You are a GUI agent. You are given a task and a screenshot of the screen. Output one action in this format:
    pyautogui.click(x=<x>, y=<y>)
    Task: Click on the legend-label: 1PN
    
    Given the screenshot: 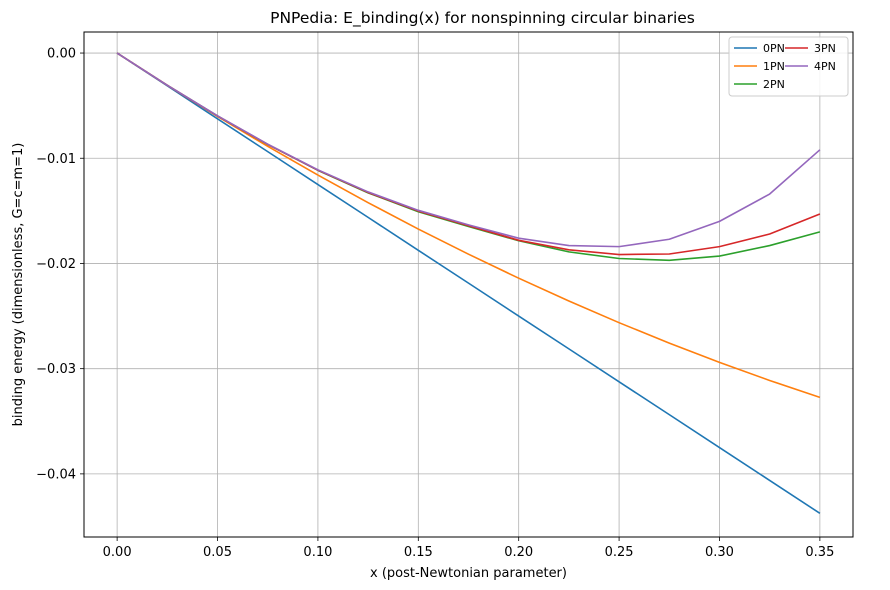 What is the action you would take?
    pyautogui.click(x=774, y=66)
    